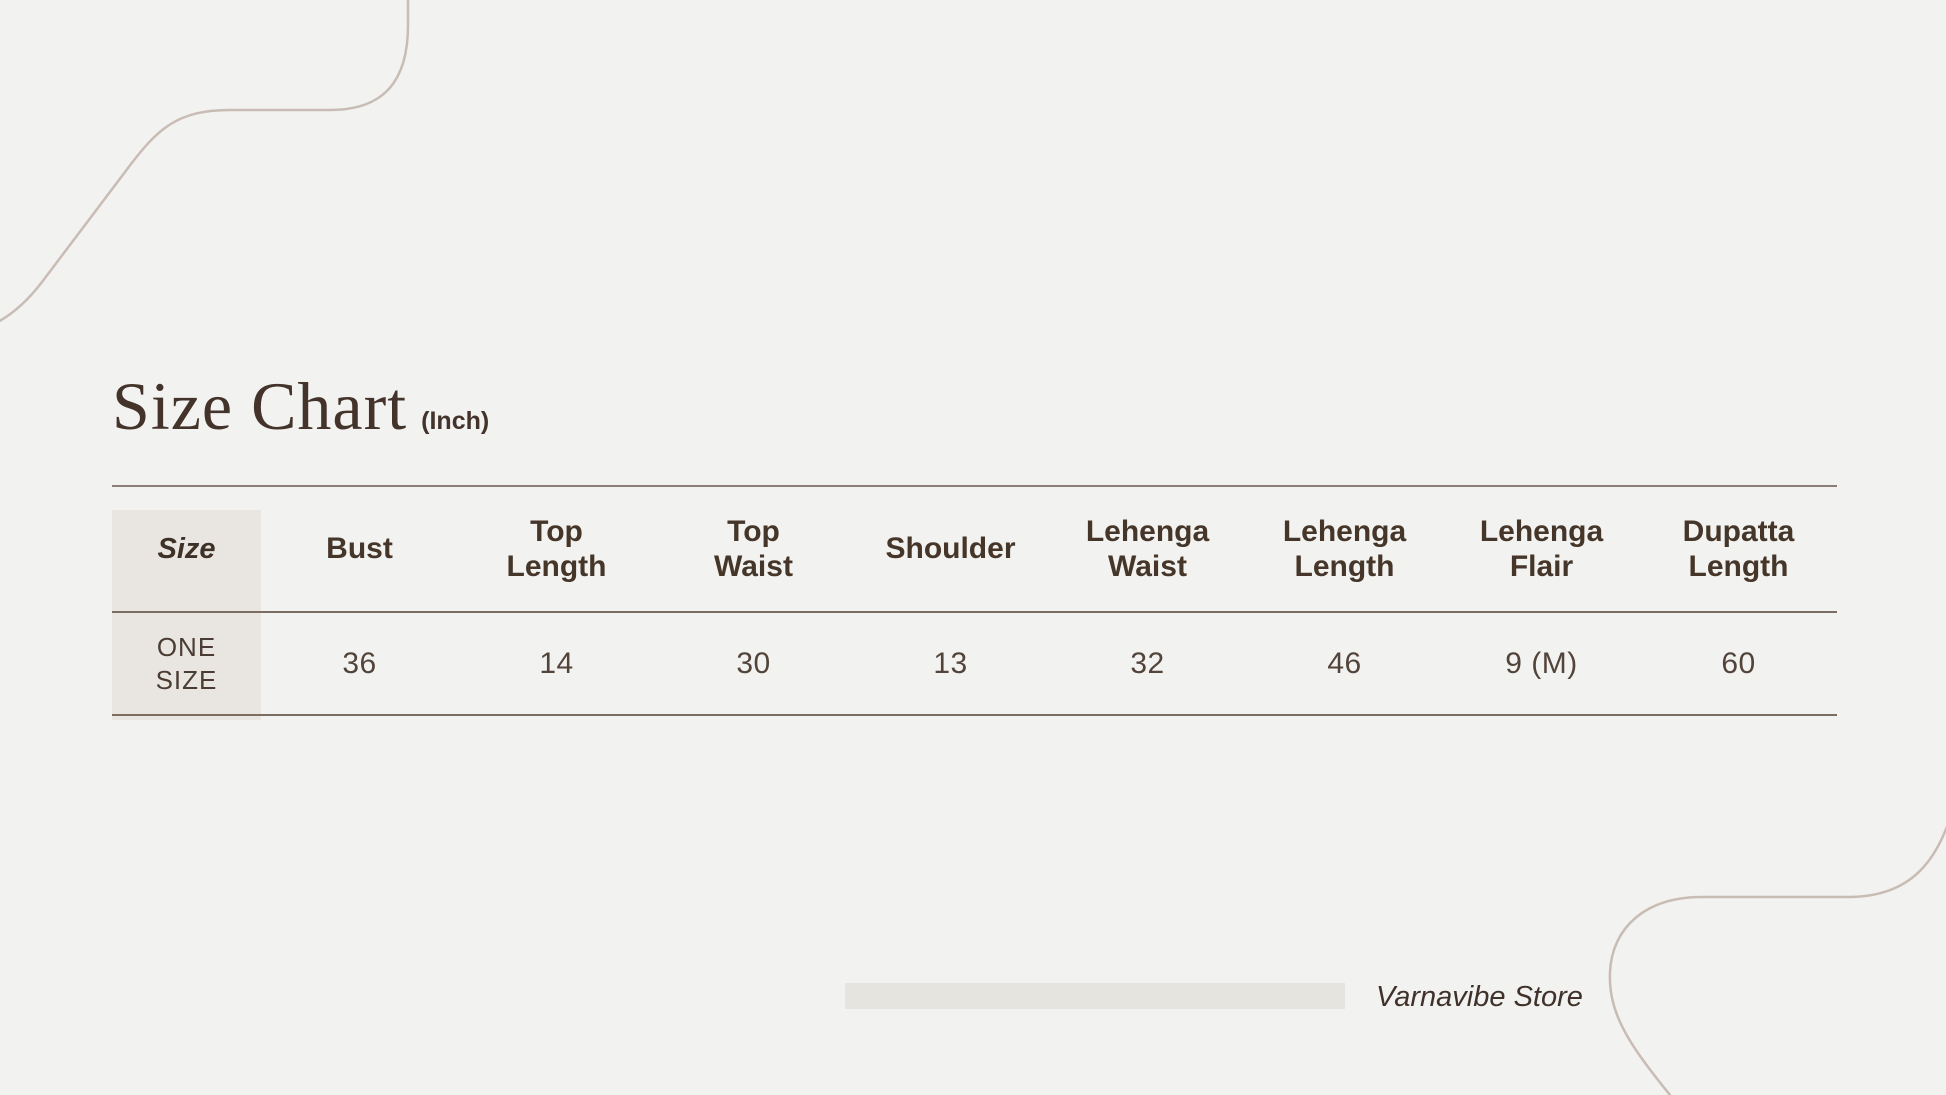 The height and width of the screenshot is (1095, 1946). What do you see at coordinates (1147, 663) in the screenshot?
I see `table-cell-lehenga-waist: 32` at bounding box center [1147, 663].